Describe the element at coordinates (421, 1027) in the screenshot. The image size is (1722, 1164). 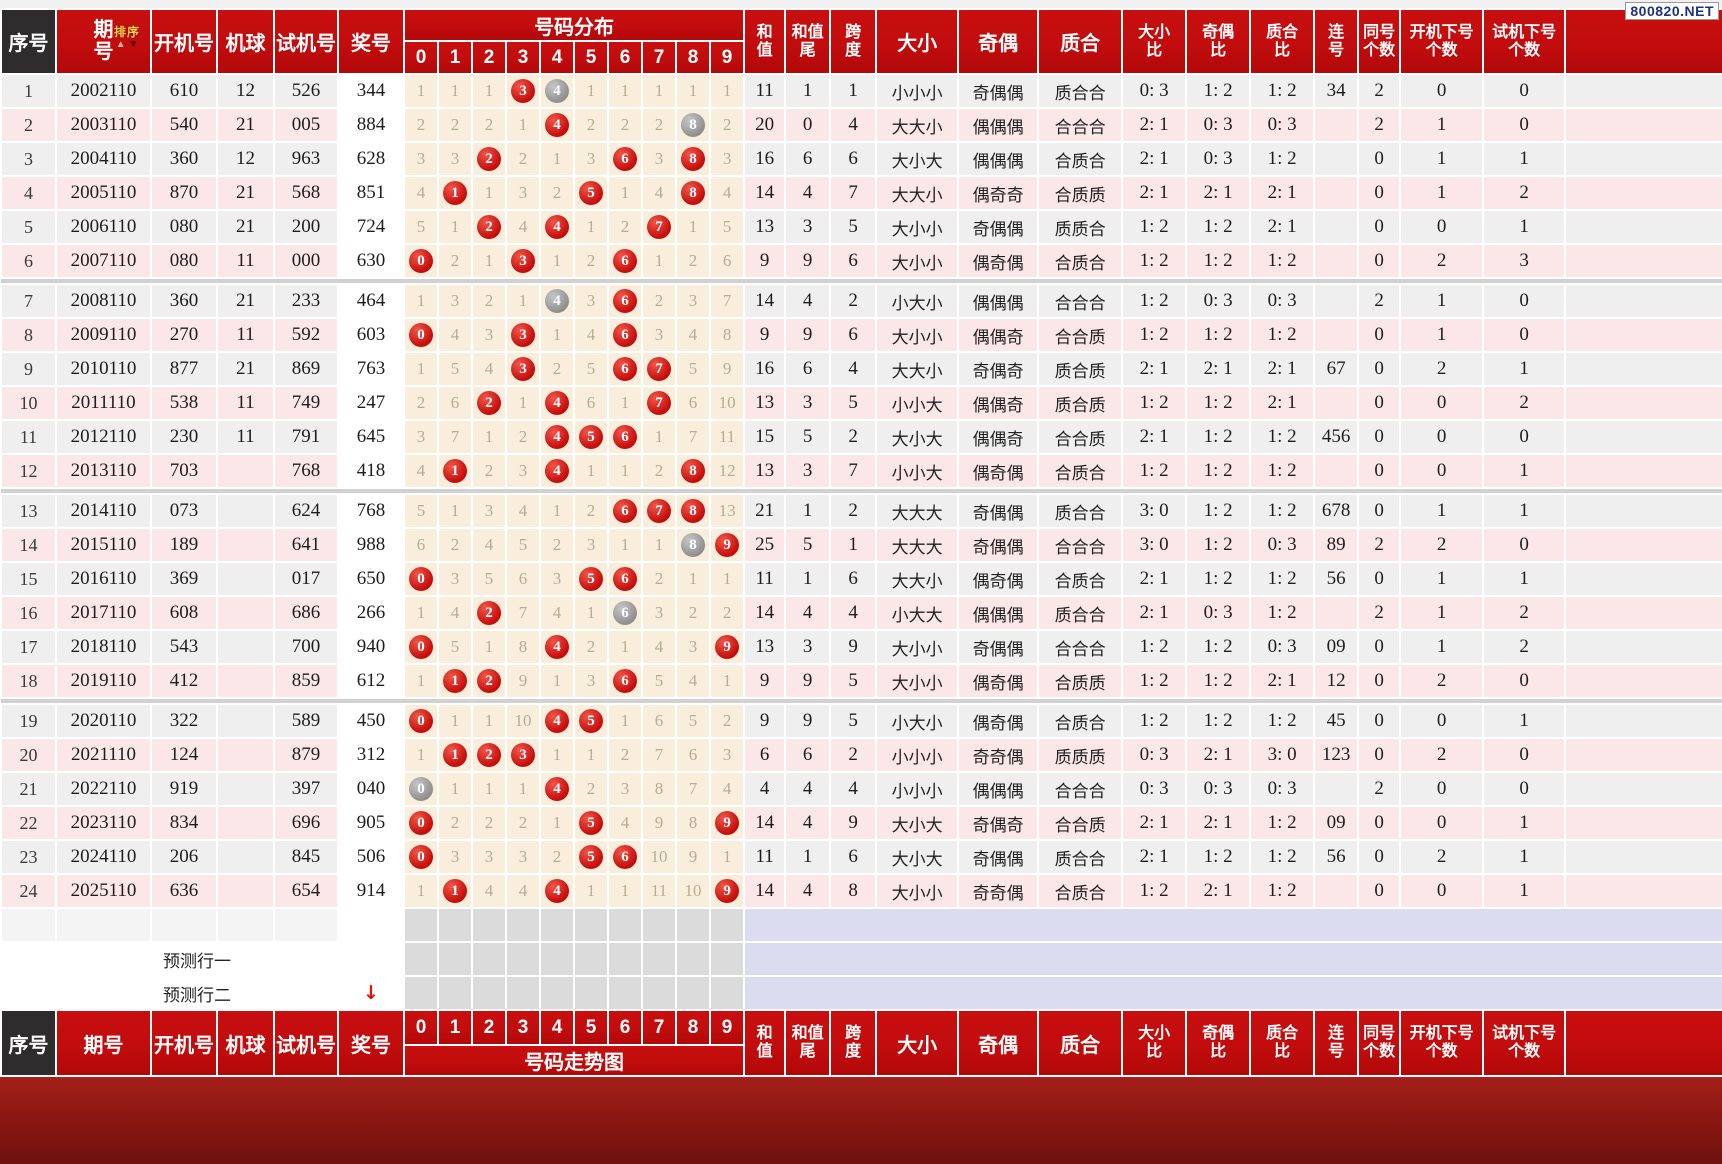
I see `footer-digit-0: 0` at that location.